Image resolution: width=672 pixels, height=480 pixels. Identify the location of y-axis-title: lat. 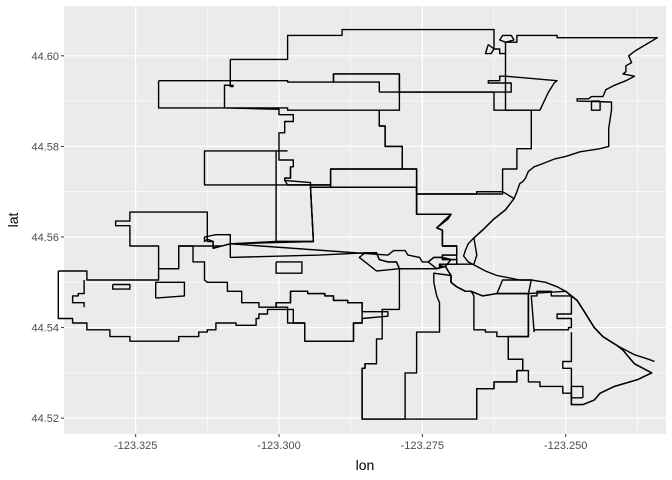
(13, 220).